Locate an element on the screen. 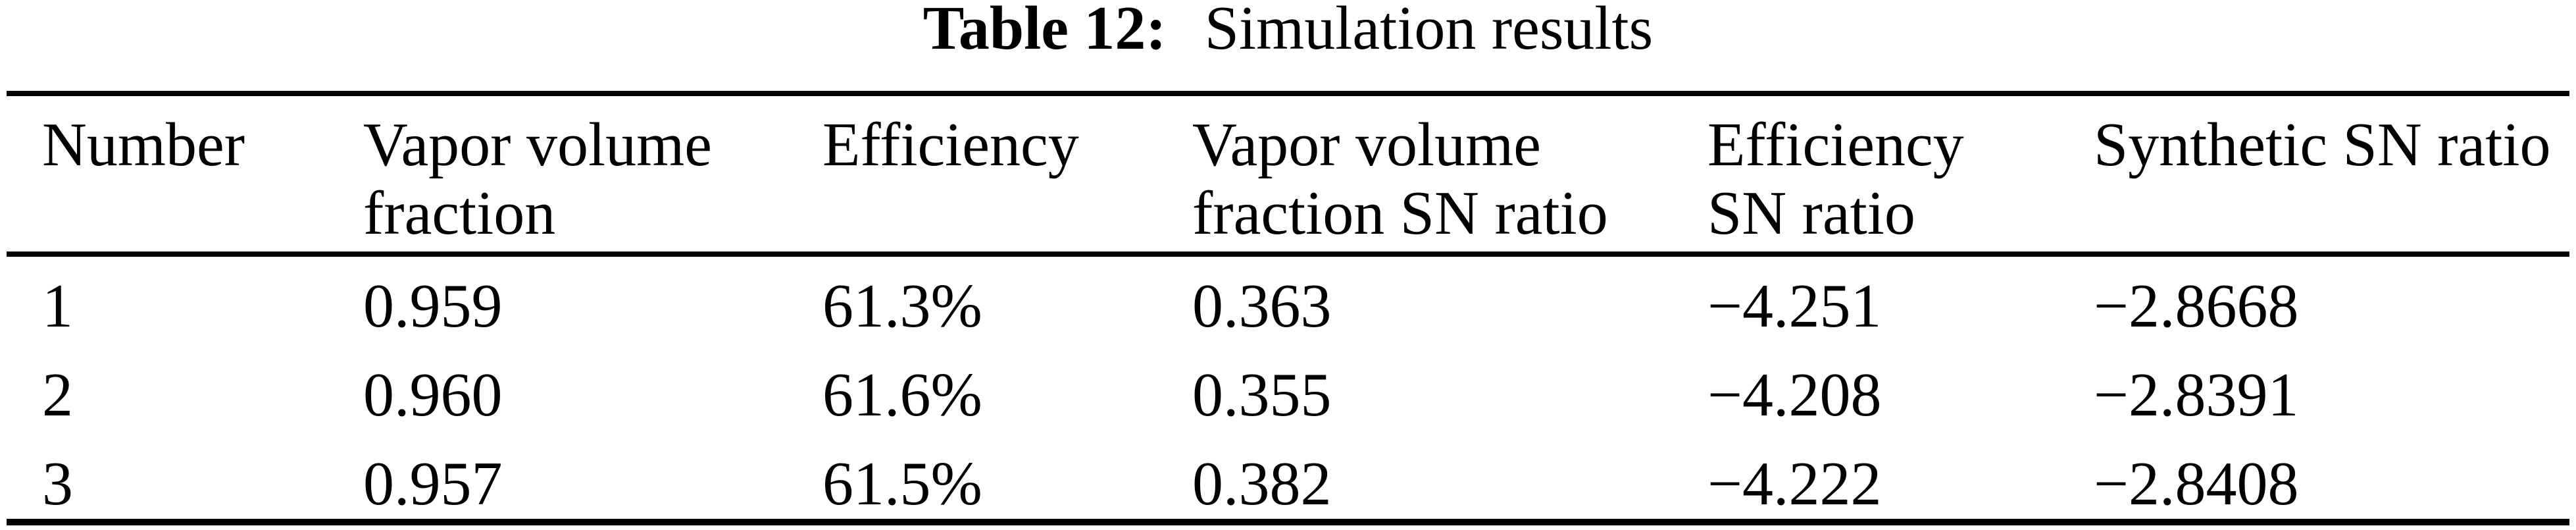 The image size is (2576, 530). cell-vapor-volume-fraction-sn-ratio: 0.363 is located at coordinates (1262, 306).